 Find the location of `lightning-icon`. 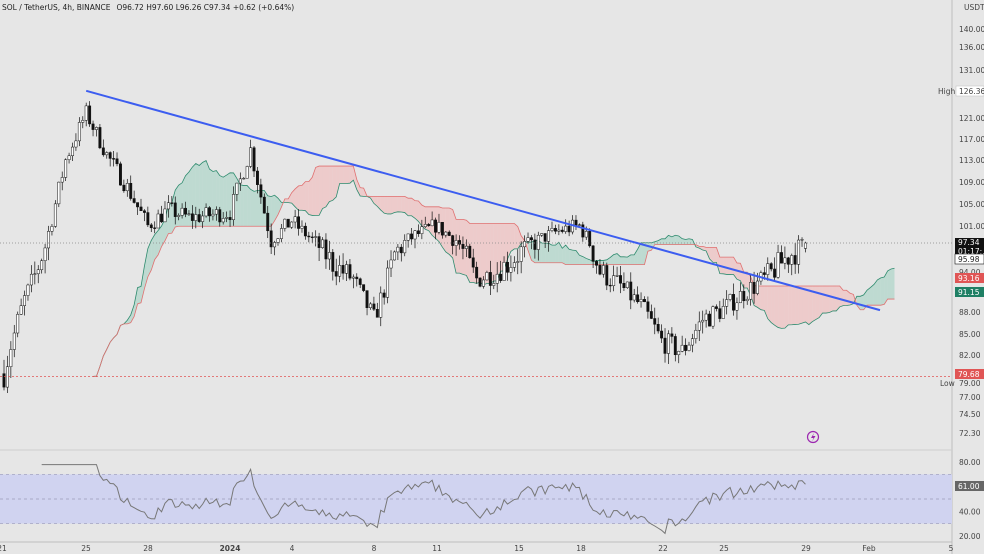

lightning-icon is located at coordinates (813, 437).